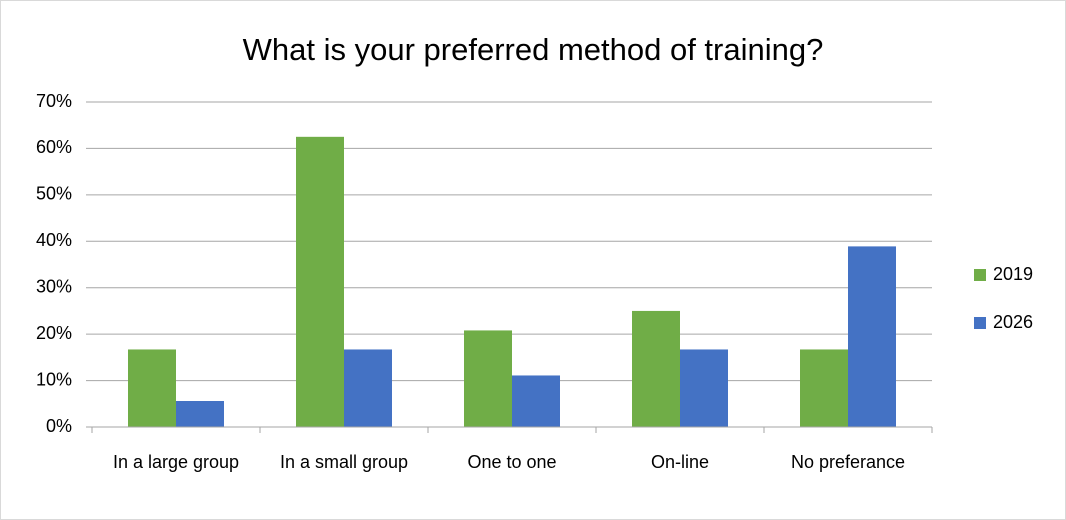 This screenshot has width=1066, height=520. What do you see at coordinates (344, 462) in the screenshot?
I see `x-tick-label: In a small group` at bounding box center [344, 462].